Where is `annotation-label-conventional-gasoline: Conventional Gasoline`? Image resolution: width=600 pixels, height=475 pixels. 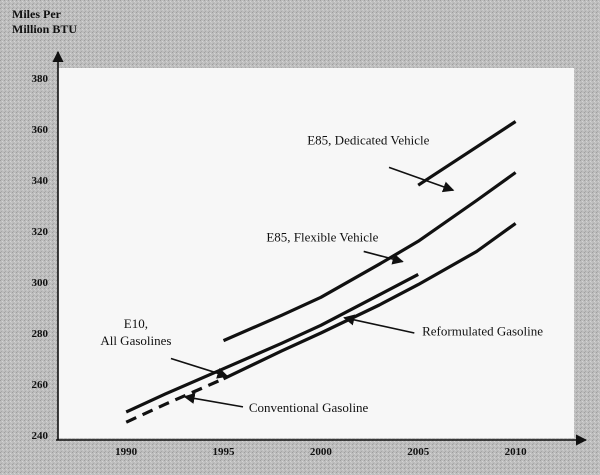 annotation-label-conventional-gasoline: Conventional Gasoline is located at coordinates (309, 407).